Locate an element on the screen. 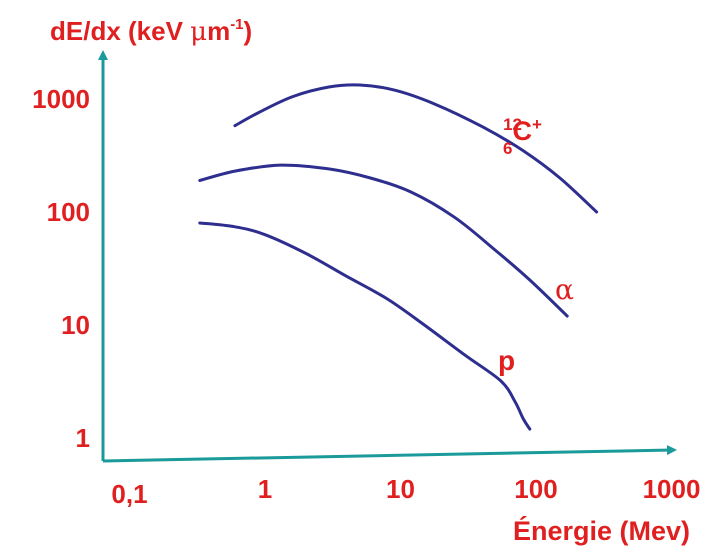  series-label-alpha: α is located at coordinates (564, 289).